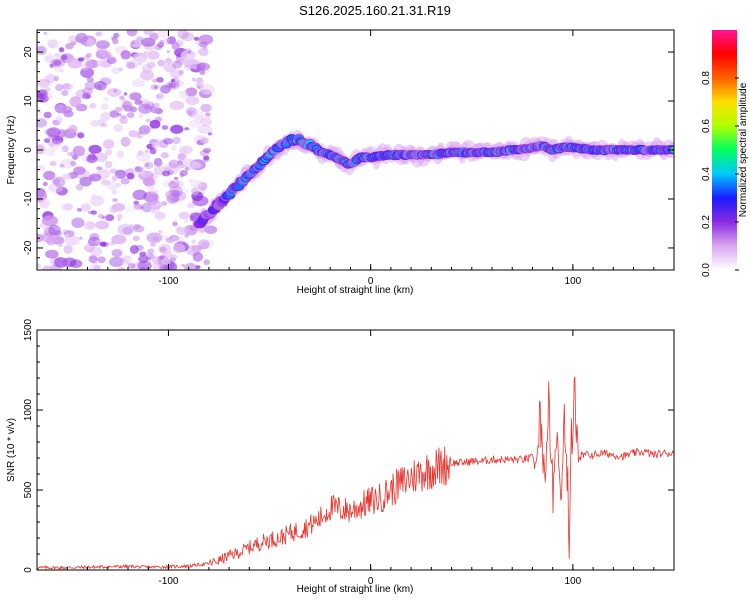 This screenshot has height=600, width=750. Describe the element at coordinates (28, 489) in the screenshot. I see `y-tick-label: 500` at that location.